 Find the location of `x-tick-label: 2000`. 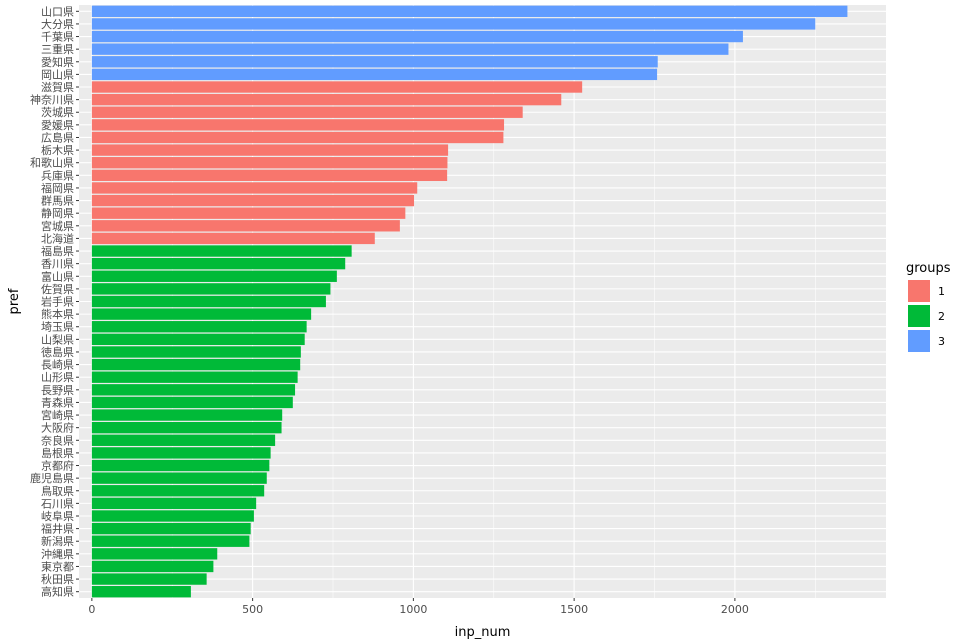

x-tick-label: 2000 is located at coordinates (735, 609).